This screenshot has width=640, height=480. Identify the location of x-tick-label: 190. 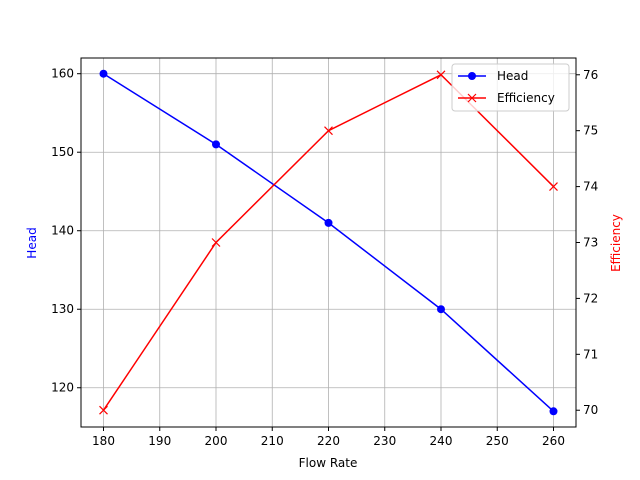
(159, 441).